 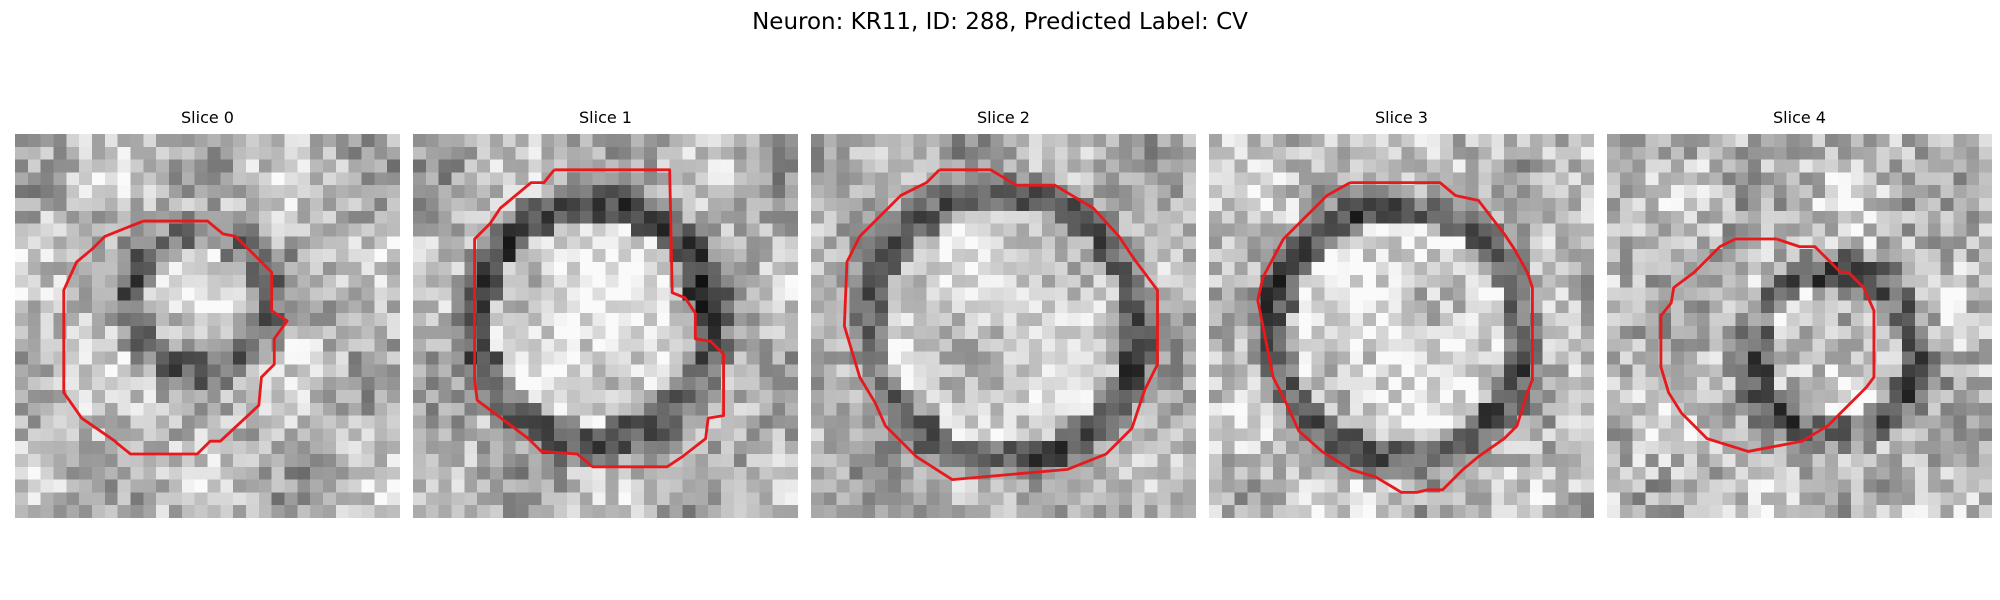 What do you see at coordinates (605, 117) in the screenshot?
I see `slice-1-title: Slice 1` at bounding box center [605, 117].